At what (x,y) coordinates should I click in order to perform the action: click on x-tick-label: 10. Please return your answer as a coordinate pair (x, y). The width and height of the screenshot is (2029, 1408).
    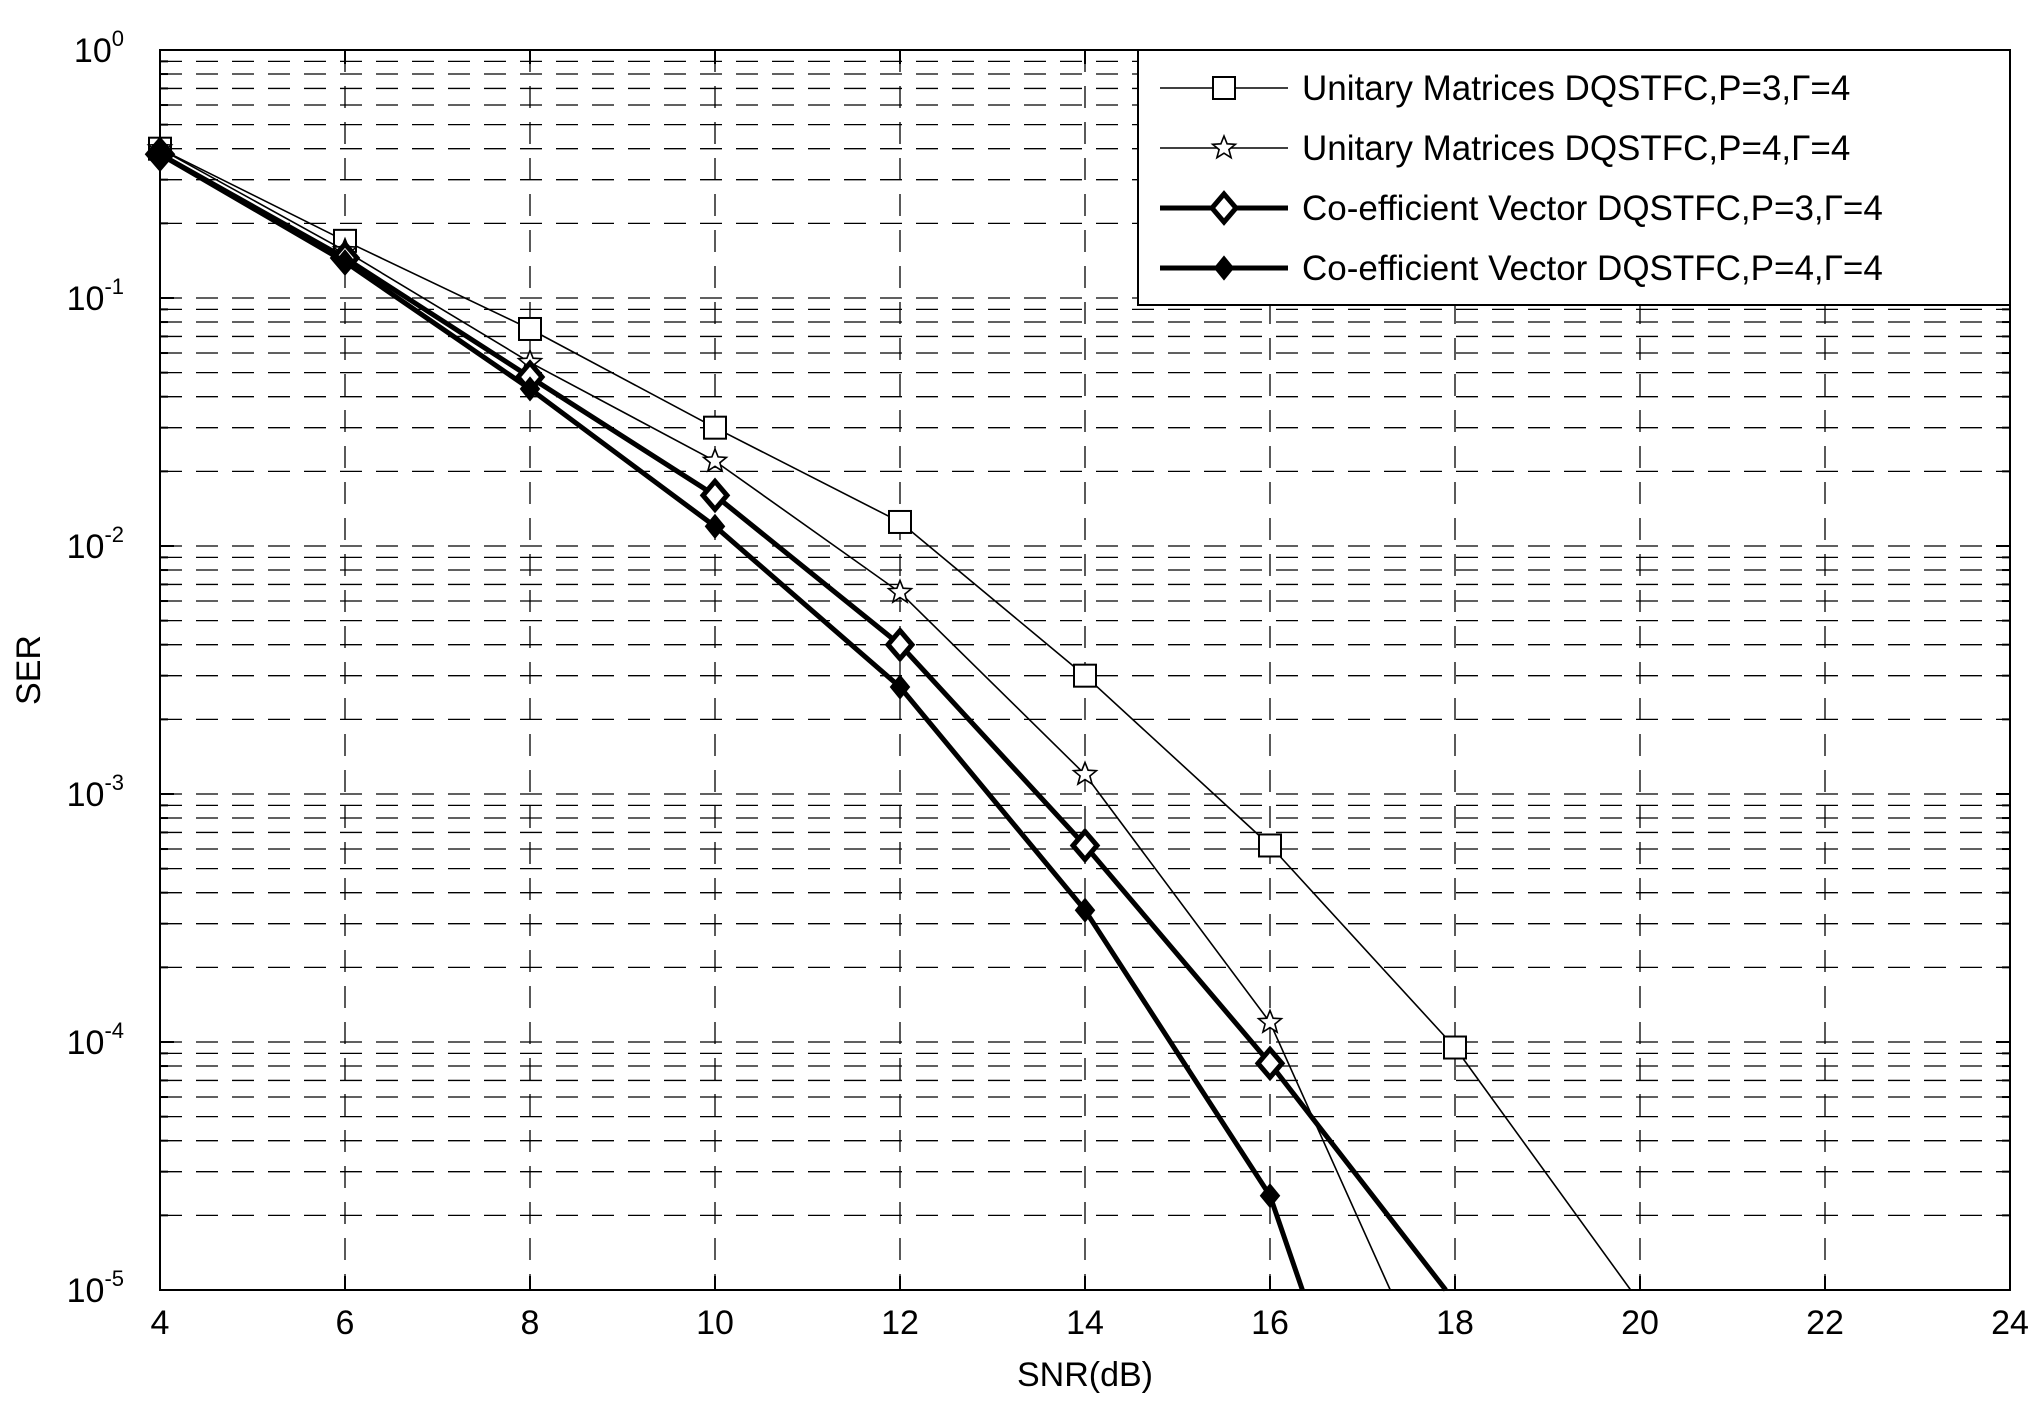
    Looking at the image, I should click on (715, 1323).